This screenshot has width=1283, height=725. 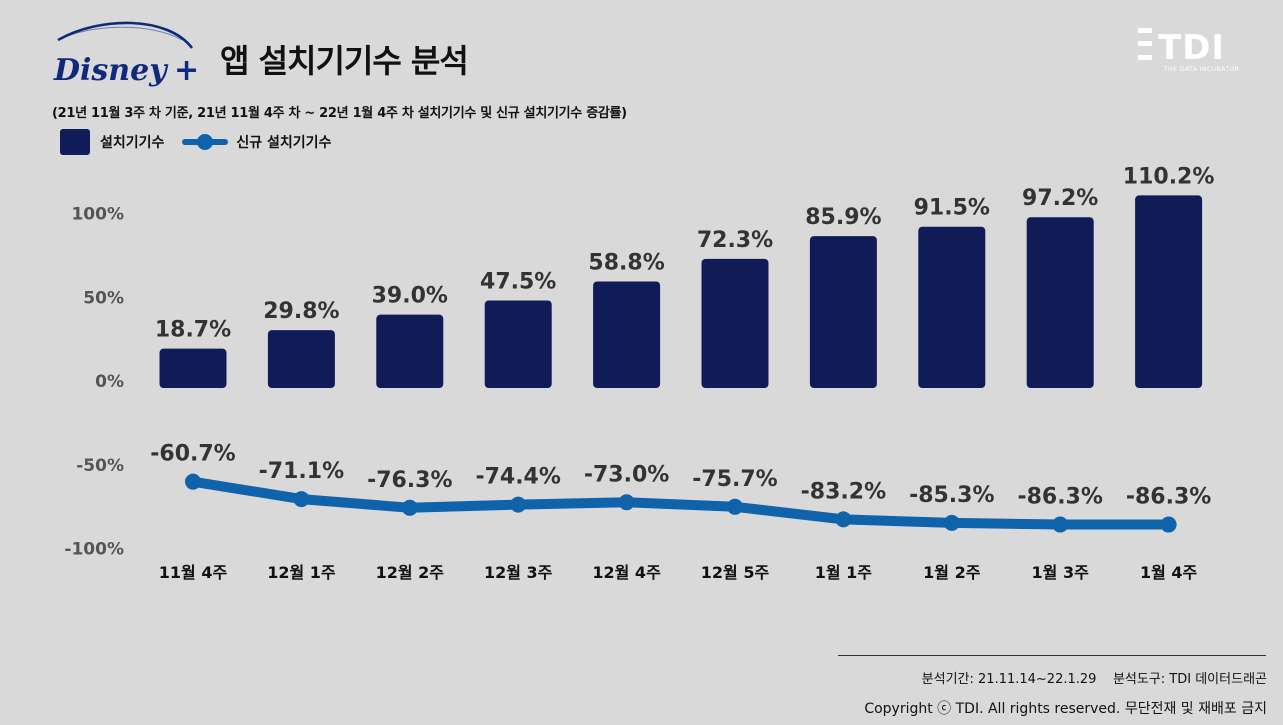 I want to click on tdi-brand-logo: TDI THE DATA INCUBATOR, so click(x=1194, y=53).